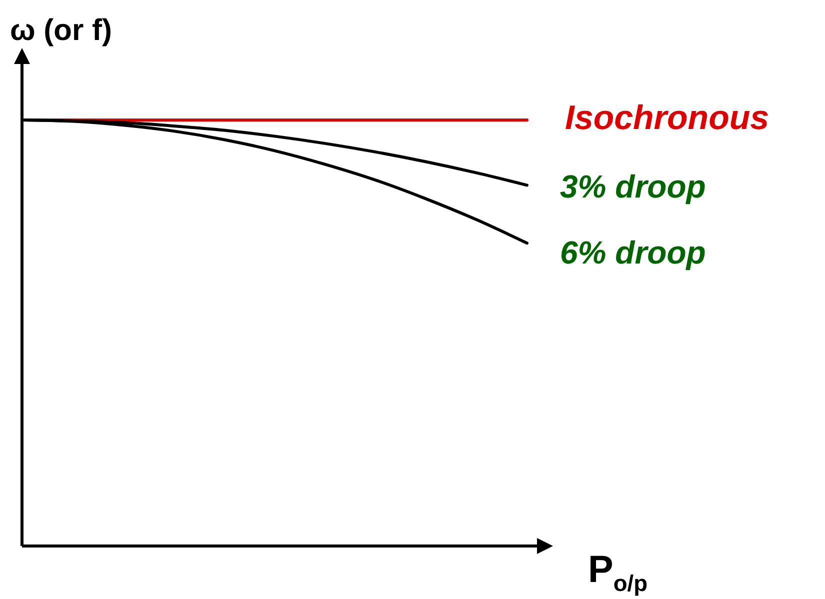 This screenshot has height=599, width=825. I want to click on y-axis-title: ω (or f), so click(61, 30).